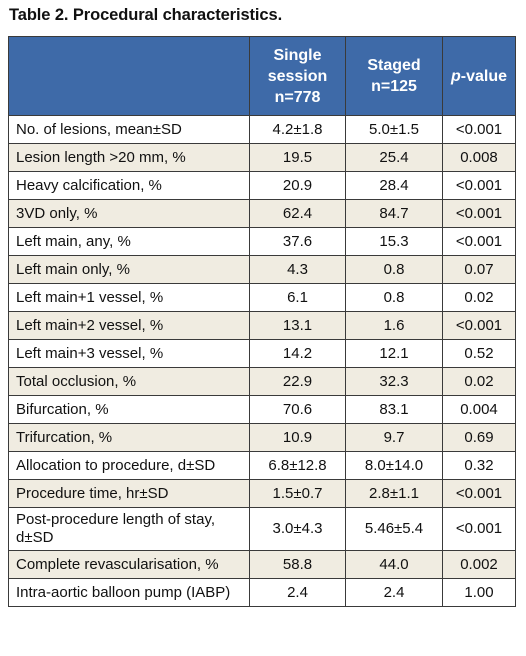 The image size is (526, 656). What do you see at coordinates (129, 241) in the screenshot?
I see `row-label-cell: Left main, any, %` at bounding box center [129, 241].